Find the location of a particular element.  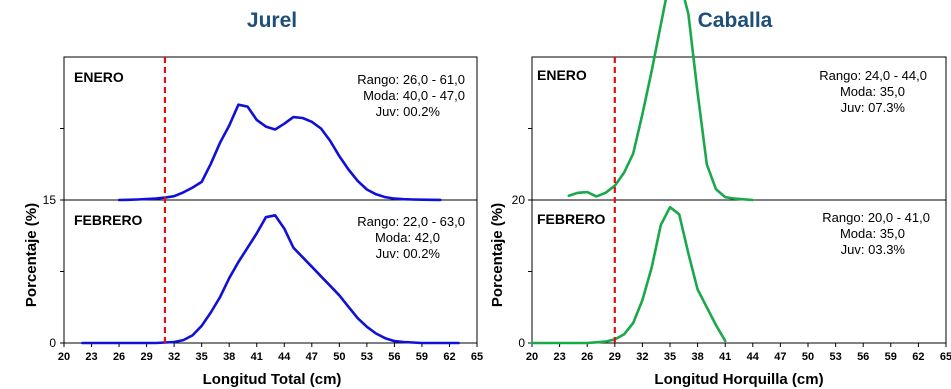

caballa-enero-juv: Juv: 07.3% is located at coordinates (873, 107).